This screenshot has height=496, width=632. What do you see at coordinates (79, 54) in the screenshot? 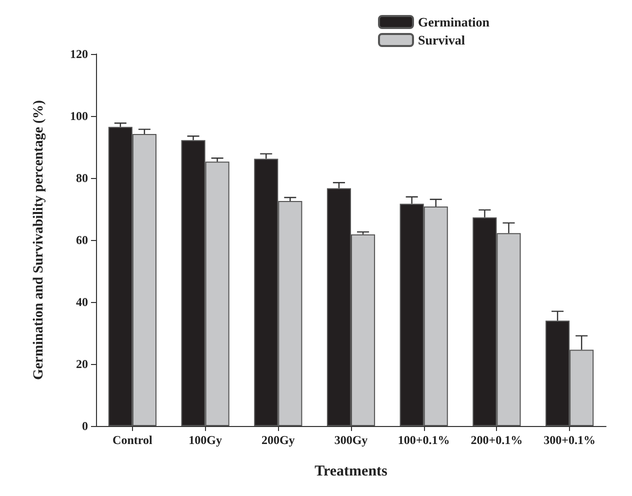
I see `y-tick-label: 120` at bounding box center [79, 54].